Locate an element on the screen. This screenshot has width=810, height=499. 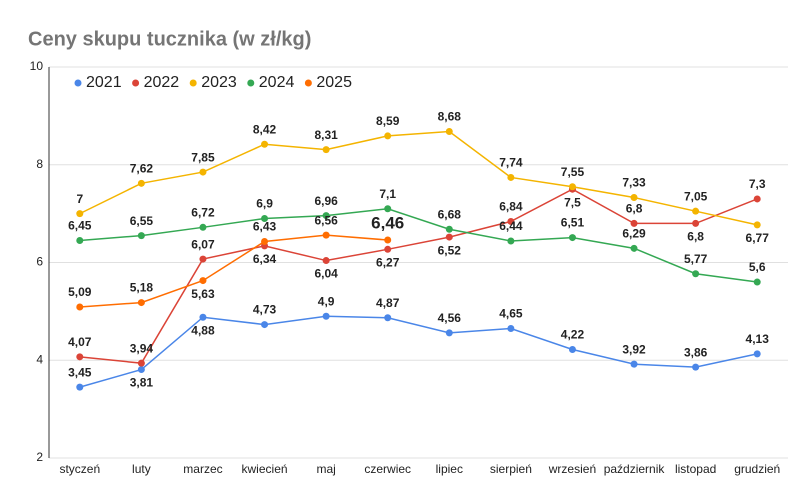
x-tick-label: luty is located at coordinates (141, 469).